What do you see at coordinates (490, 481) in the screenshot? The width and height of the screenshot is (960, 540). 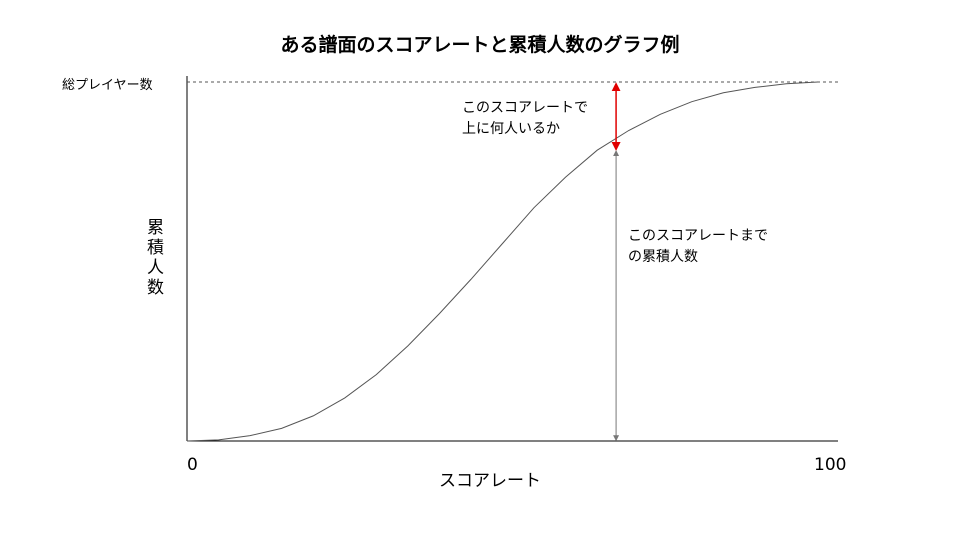 I see `x-axis-label: スコアレート` at bounding box center [490, 481].